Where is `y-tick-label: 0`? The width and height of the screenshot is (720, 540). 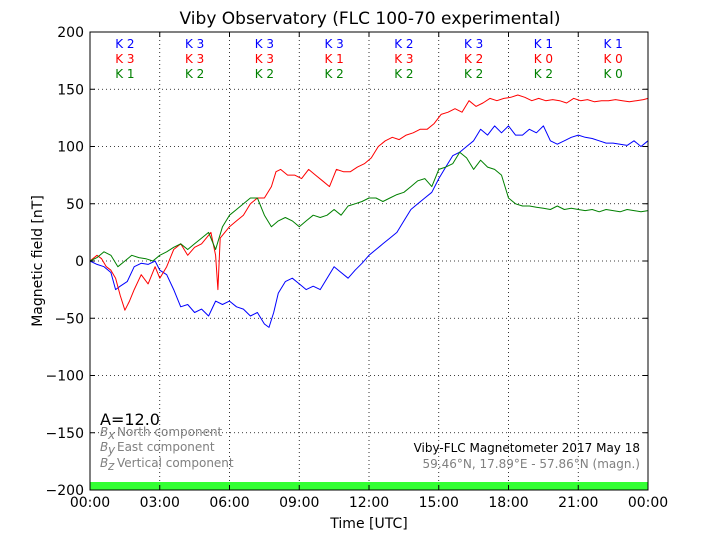
y-tick-label: 0 is located at coordinates (79, 262).